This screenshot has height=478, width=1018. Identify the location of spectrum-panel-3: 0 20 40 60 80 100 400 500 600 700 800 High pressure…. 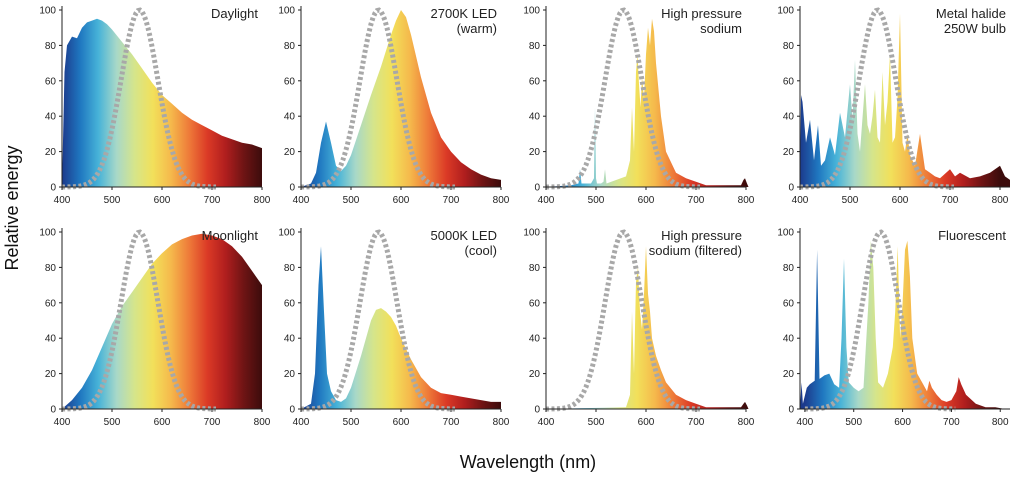
(638, 106).